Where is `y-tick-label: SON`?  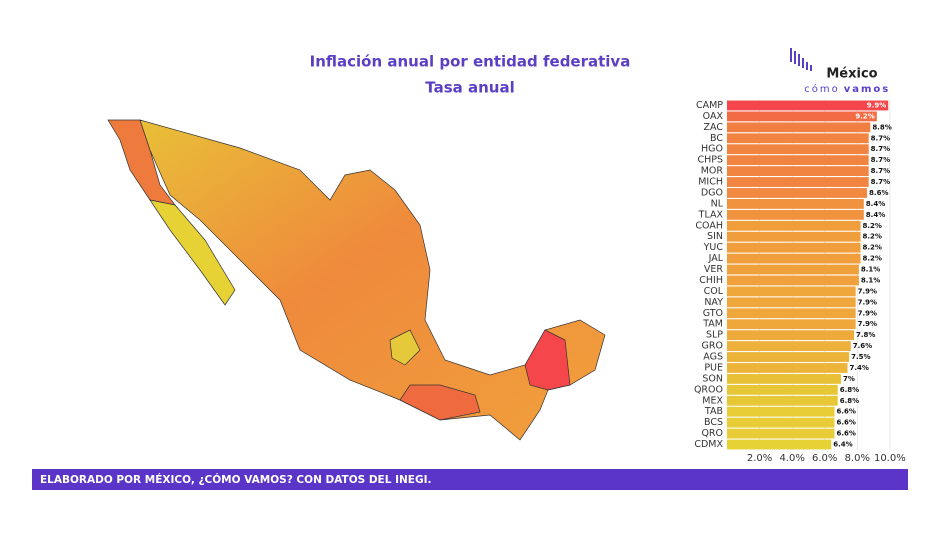 y-tick-label: SON is located at coordinates (712, 378).